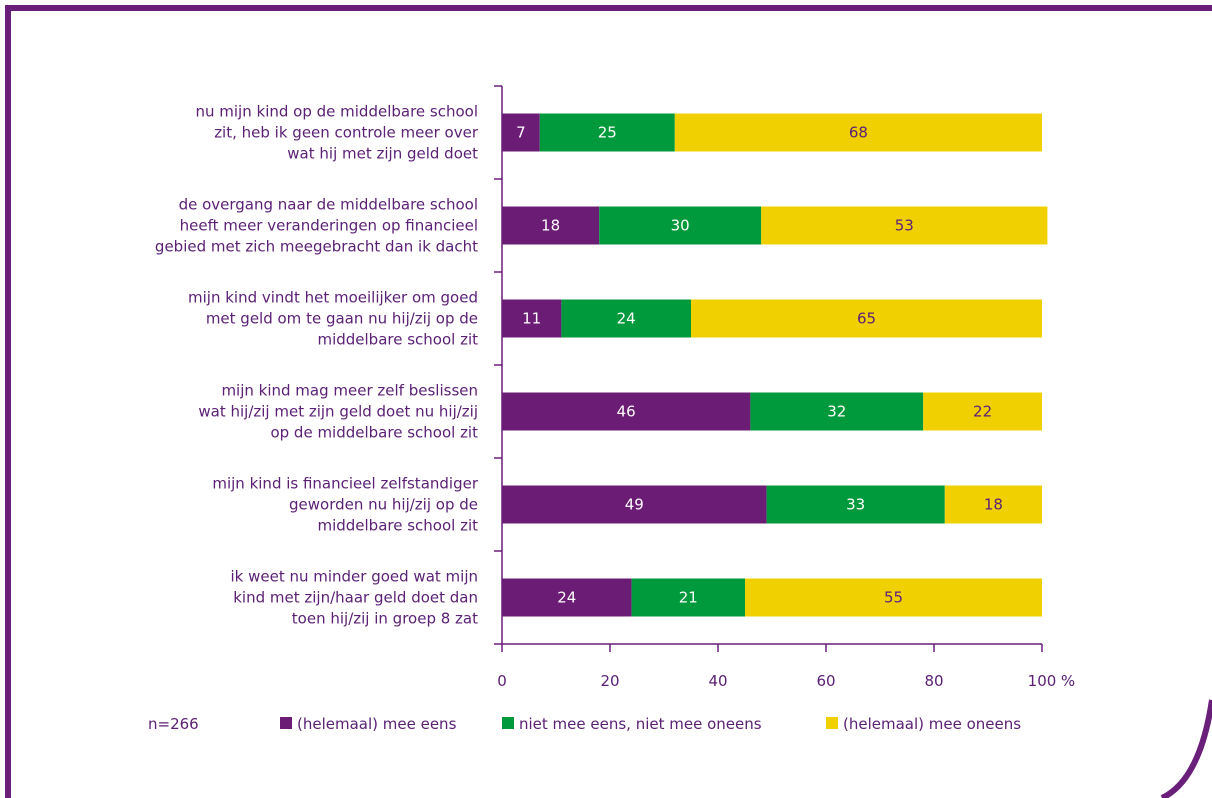 This screenshot has width=1212, height=798. I want to click on data-label-2-2: 30, so click(680, 226).